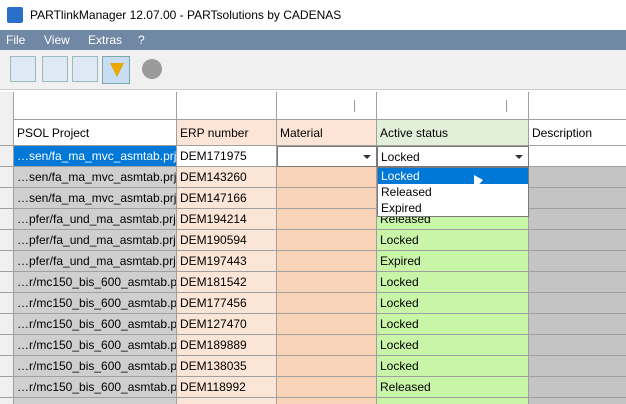  I want to click on column-header: Material, so click(327, 133).